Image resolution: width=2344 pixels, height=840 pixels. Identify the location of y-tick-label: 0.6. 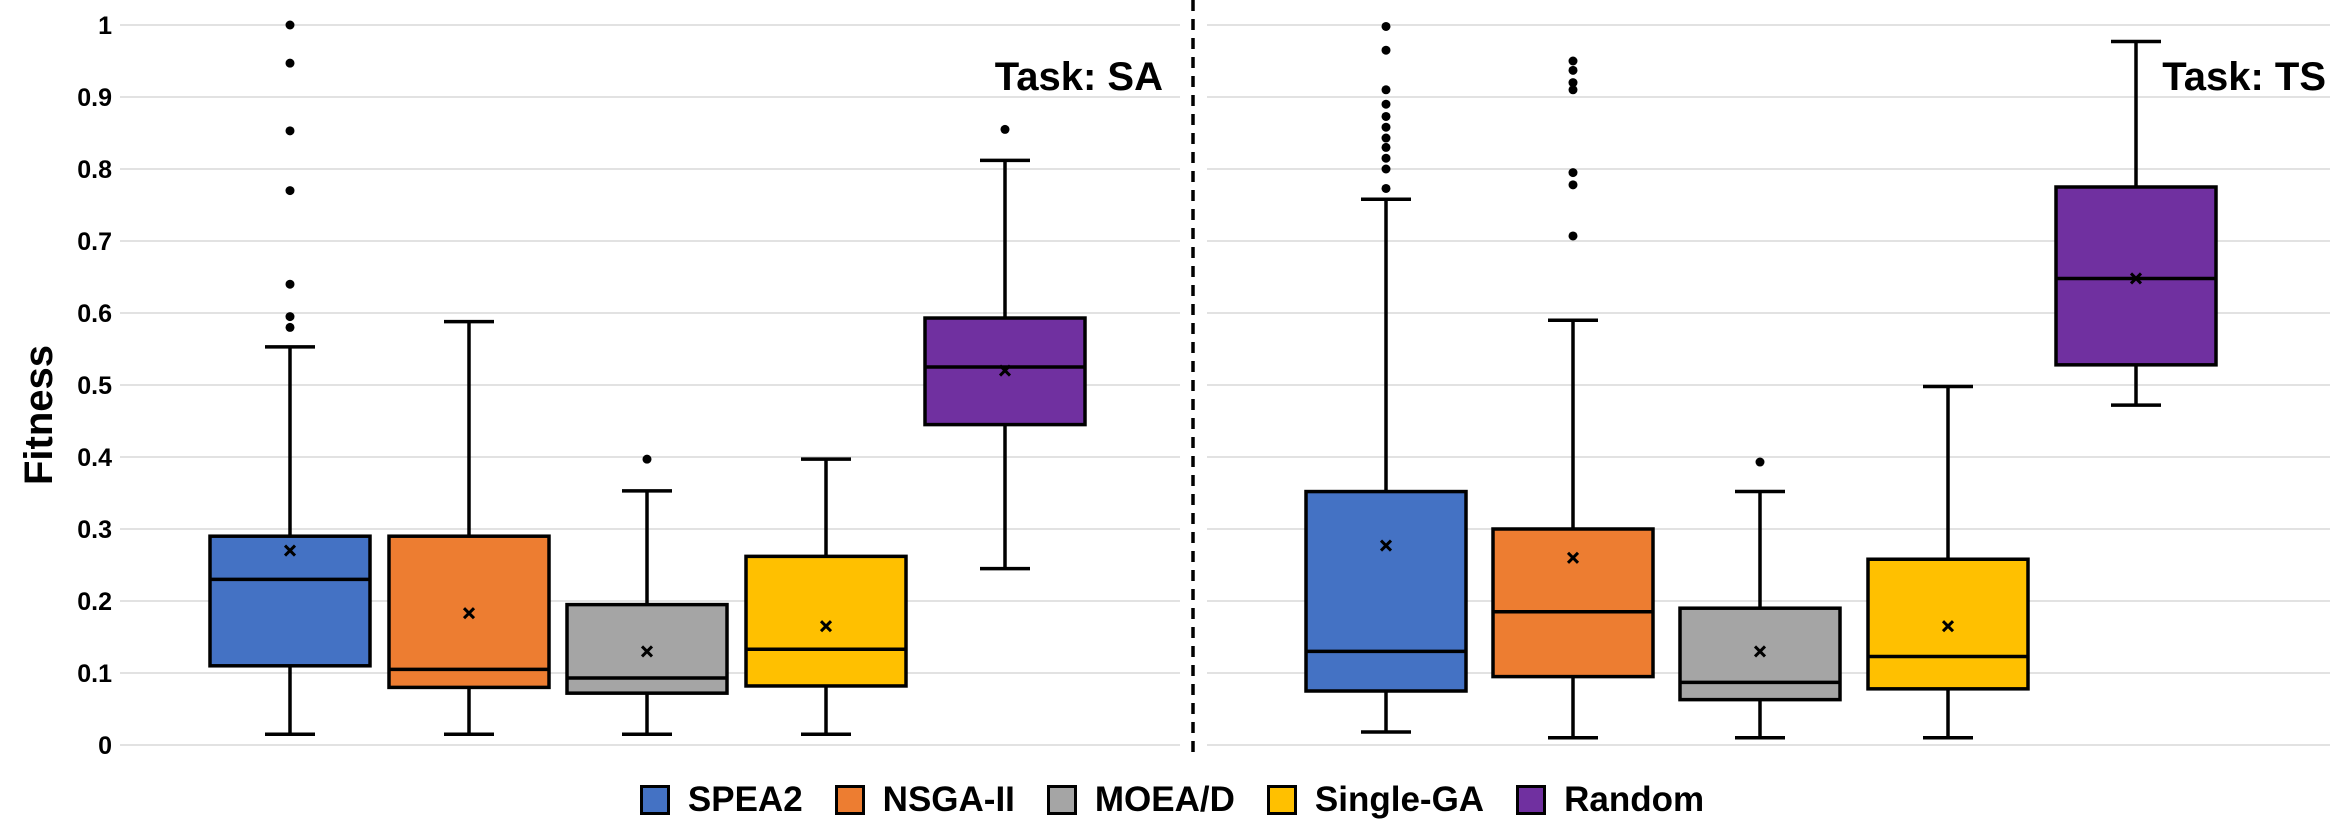
(94, 314).